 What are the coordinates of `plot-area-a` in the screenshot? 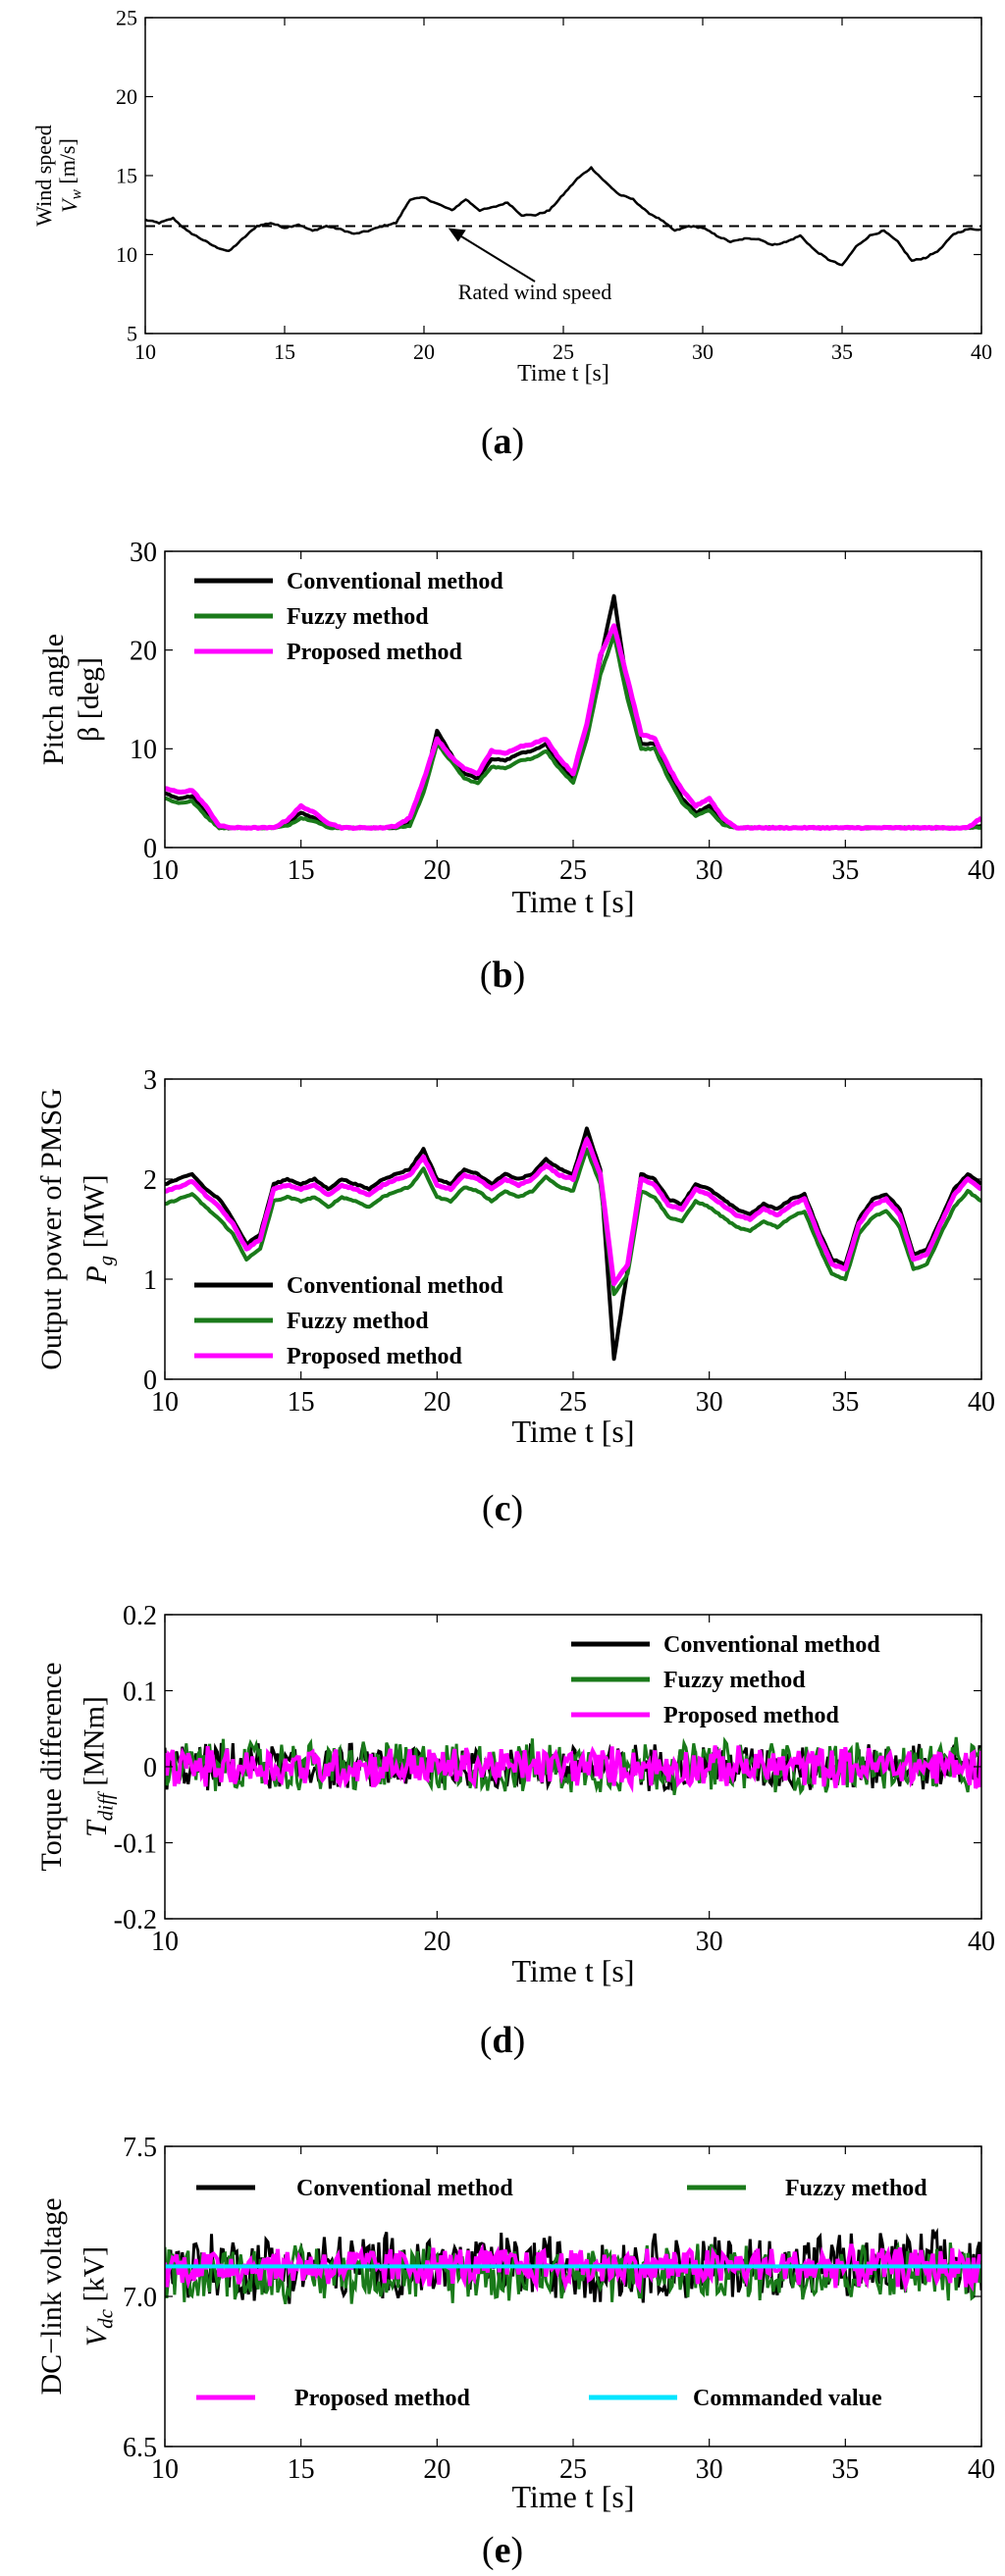 It's located at (563, 216).